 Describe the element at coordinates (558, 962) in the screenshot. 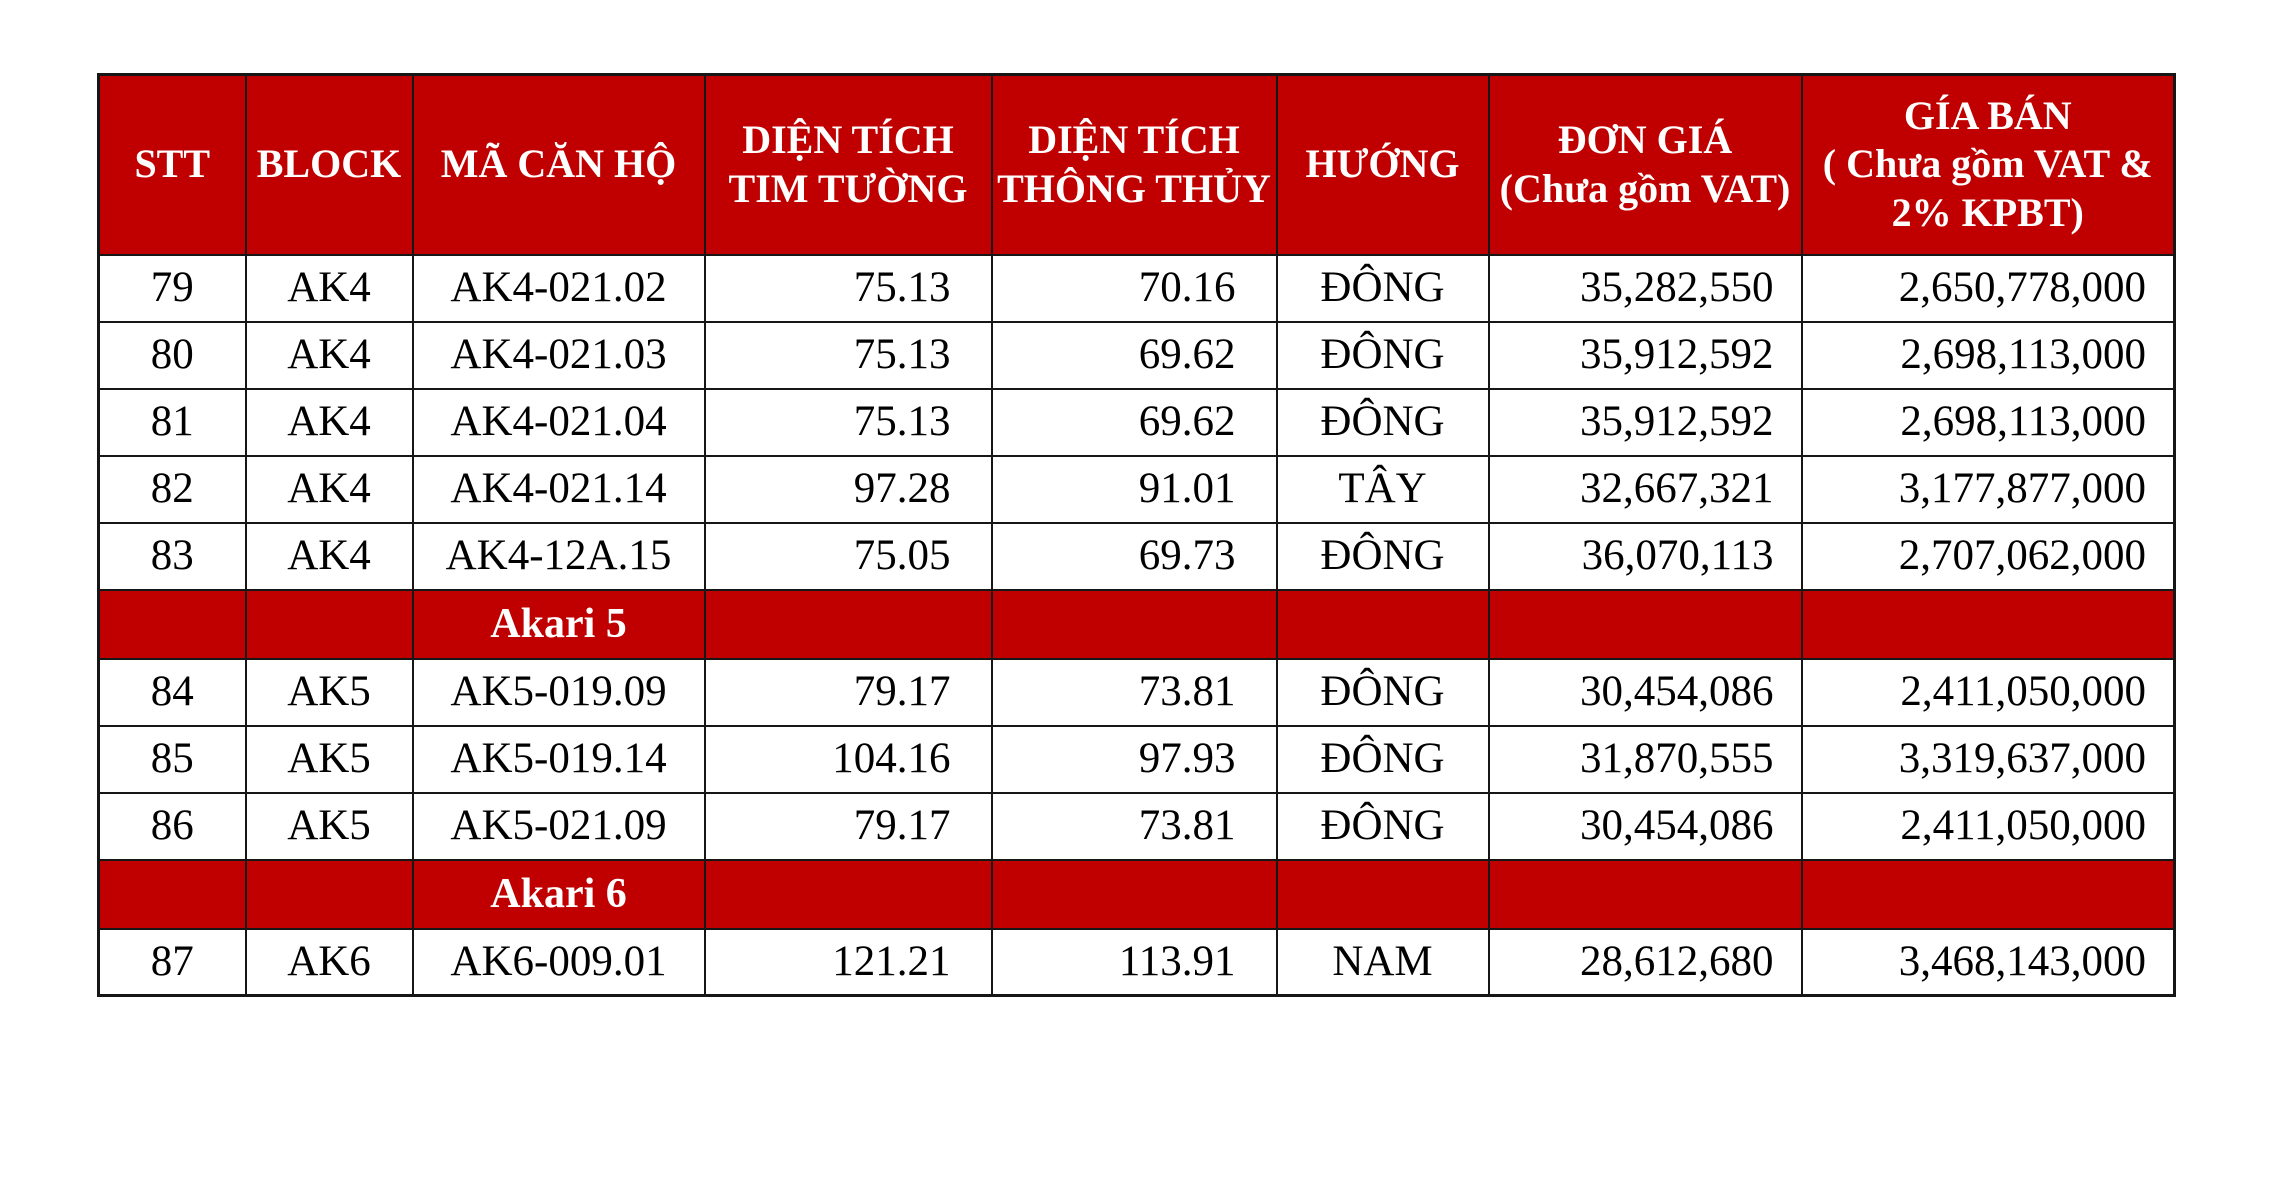

I see `cell-ma-can-ho: AK6-009.01` at that location.